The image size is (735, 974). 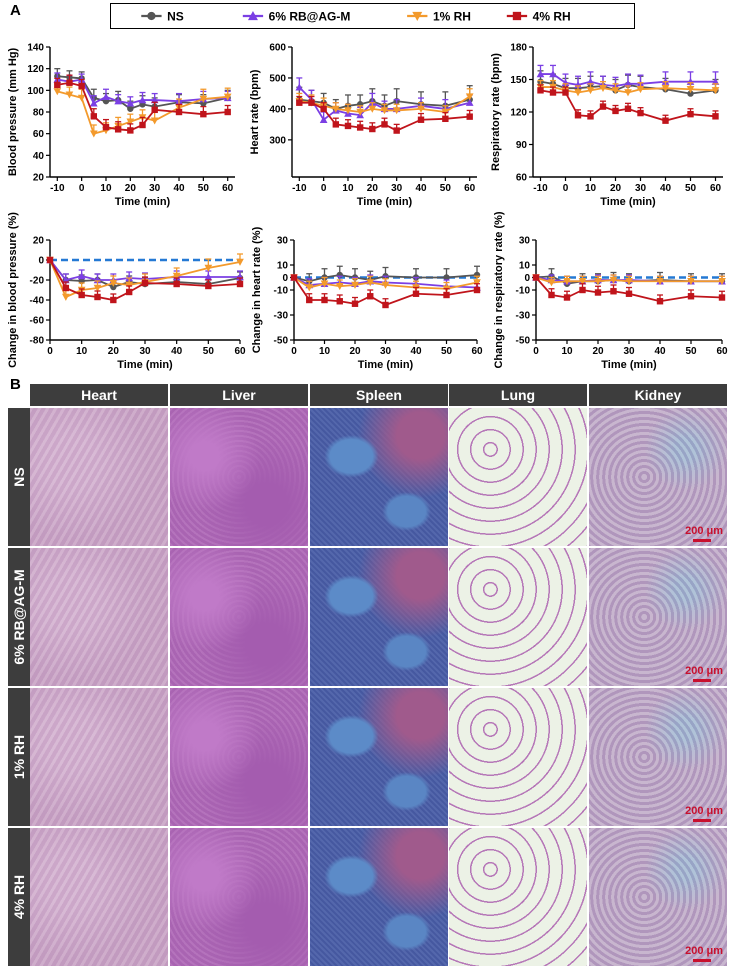 What do you see at coordinates (257, 289) in the screenshot?
I see `y-axis-label: Change in heart rate (%)` at bounding box center [257, 289].